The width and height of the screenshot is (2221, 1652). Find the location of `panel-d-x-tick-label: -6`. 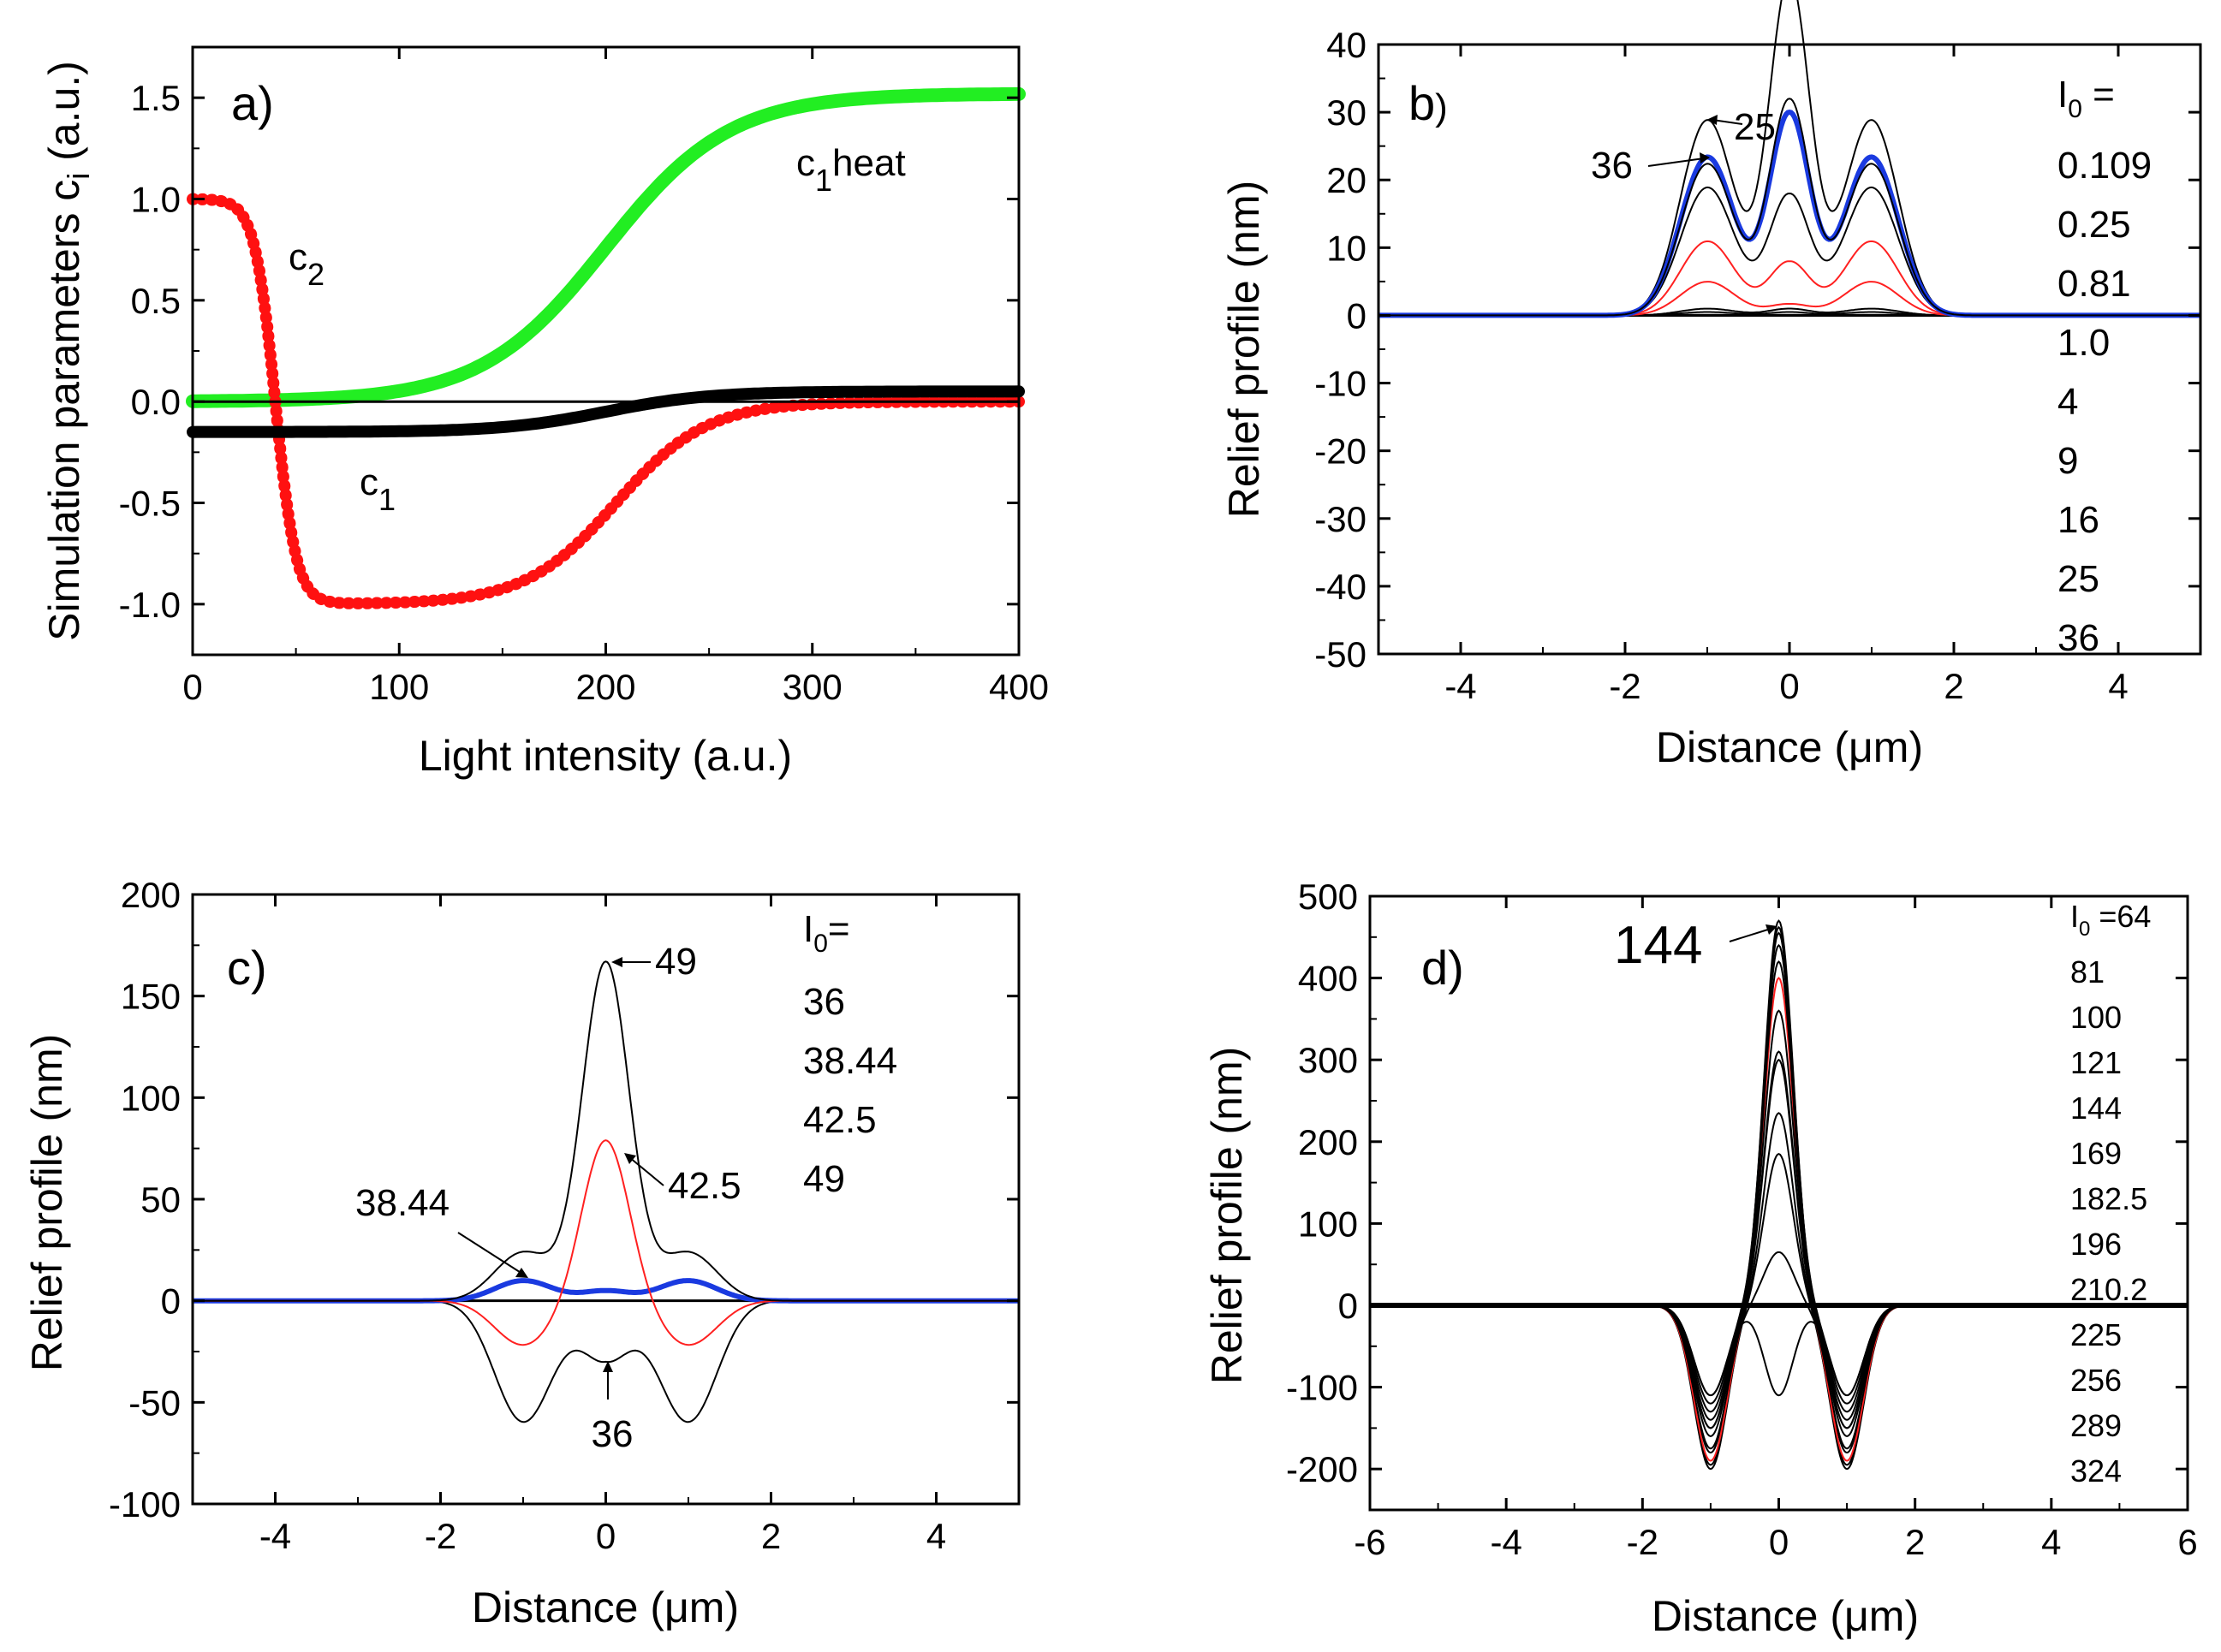

panel-d-x-tick-label: -6 is located at coordinates (1370, 1542).